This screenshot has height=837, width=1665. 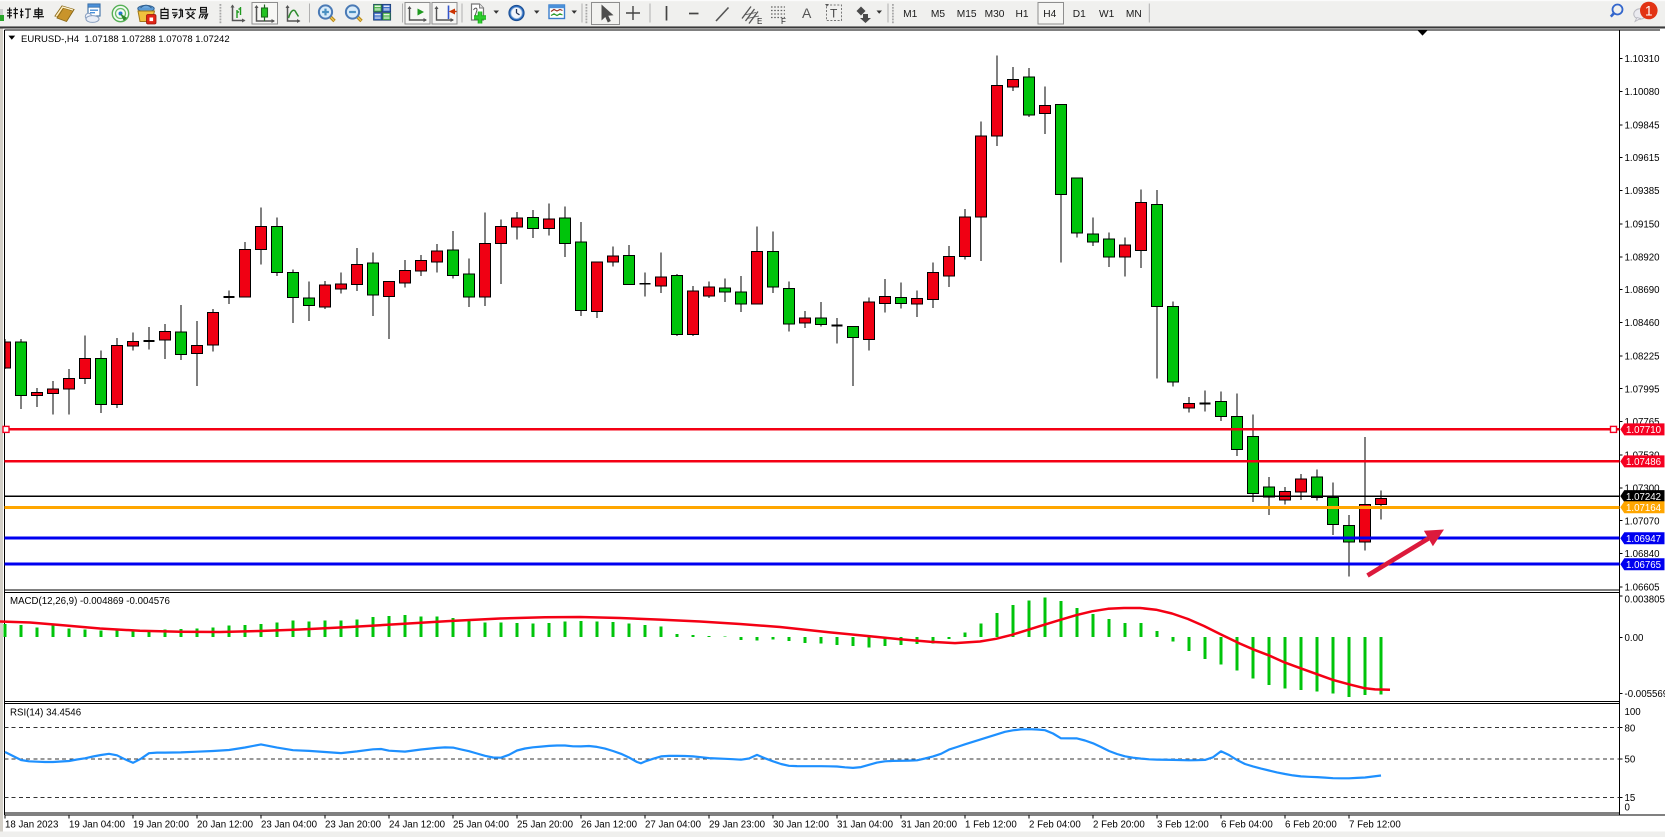 What do you see at coordinates (1643, 257) in the screenshot?
I see `svg-text: 1.08920` at bounding box center [1643, 257].